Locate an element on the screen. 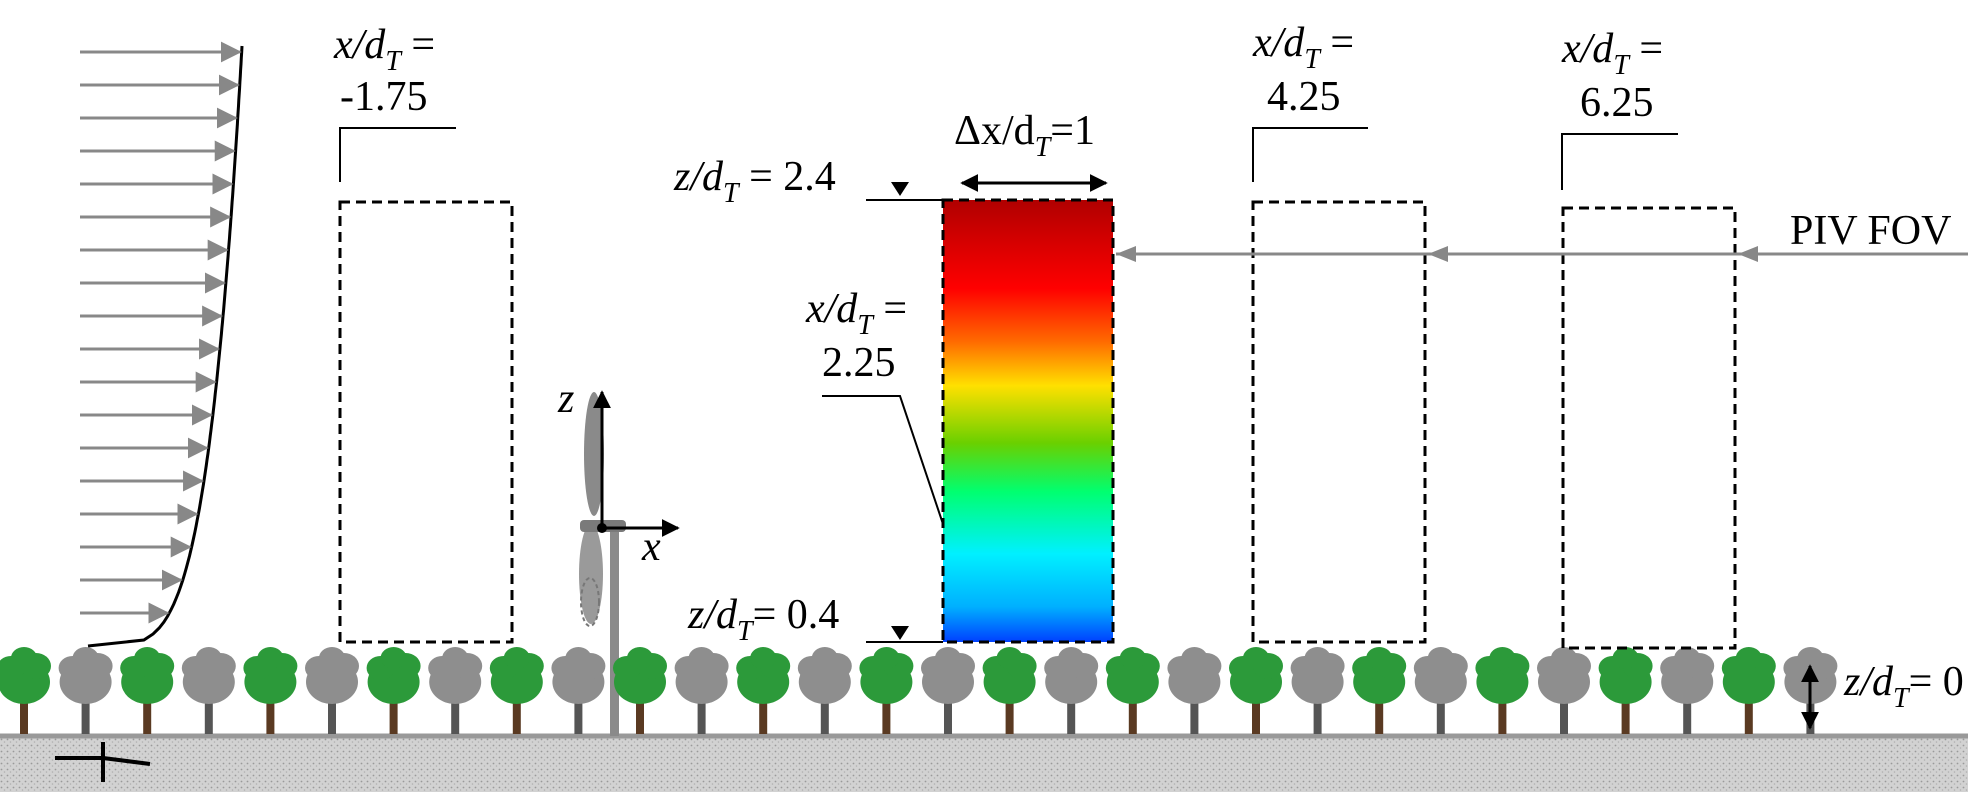 This screenshot has width=1968, height=800. ground-marker-icon is located at coordinates (103, 762).